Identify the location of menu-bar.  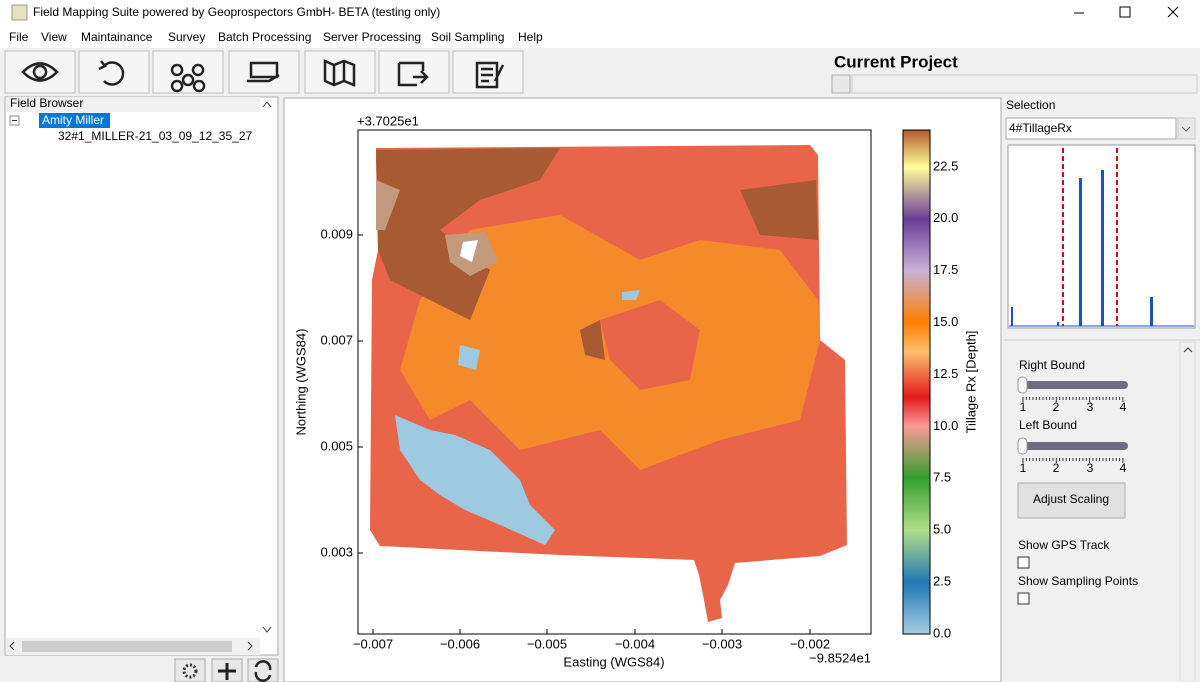
(600, 37).